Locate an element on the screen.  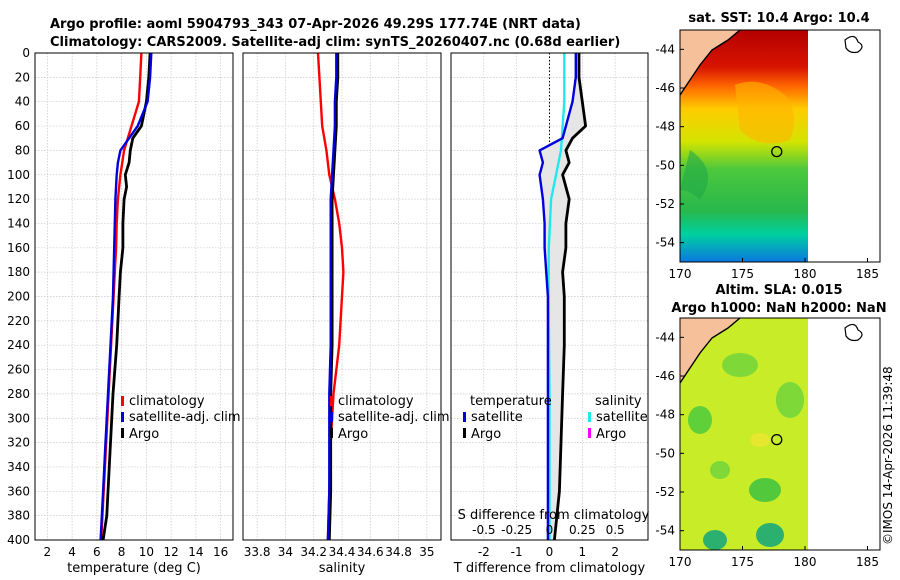
legend-label-argo: Argo is located at coordinates (353, 434).